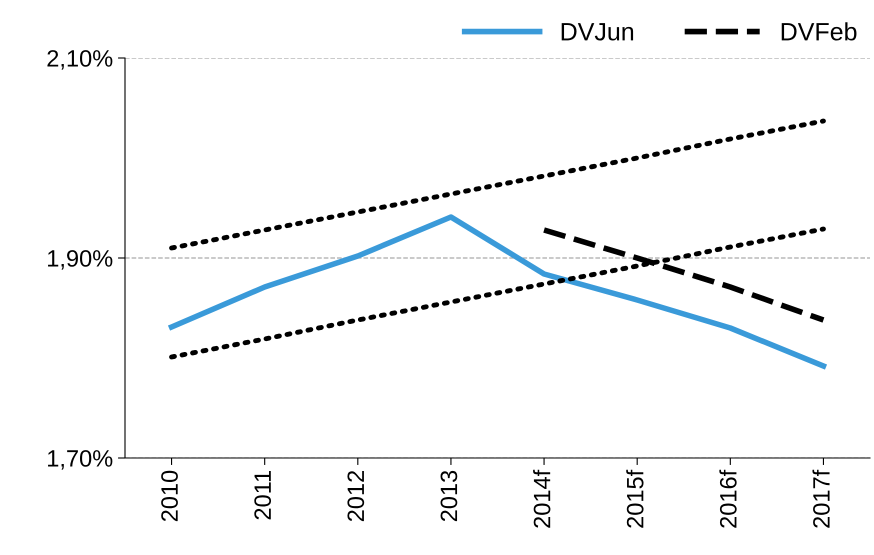  Describe the element at coordinates (449, 496) in the screenshot. I see `x-tick-label: 2013` at that location.